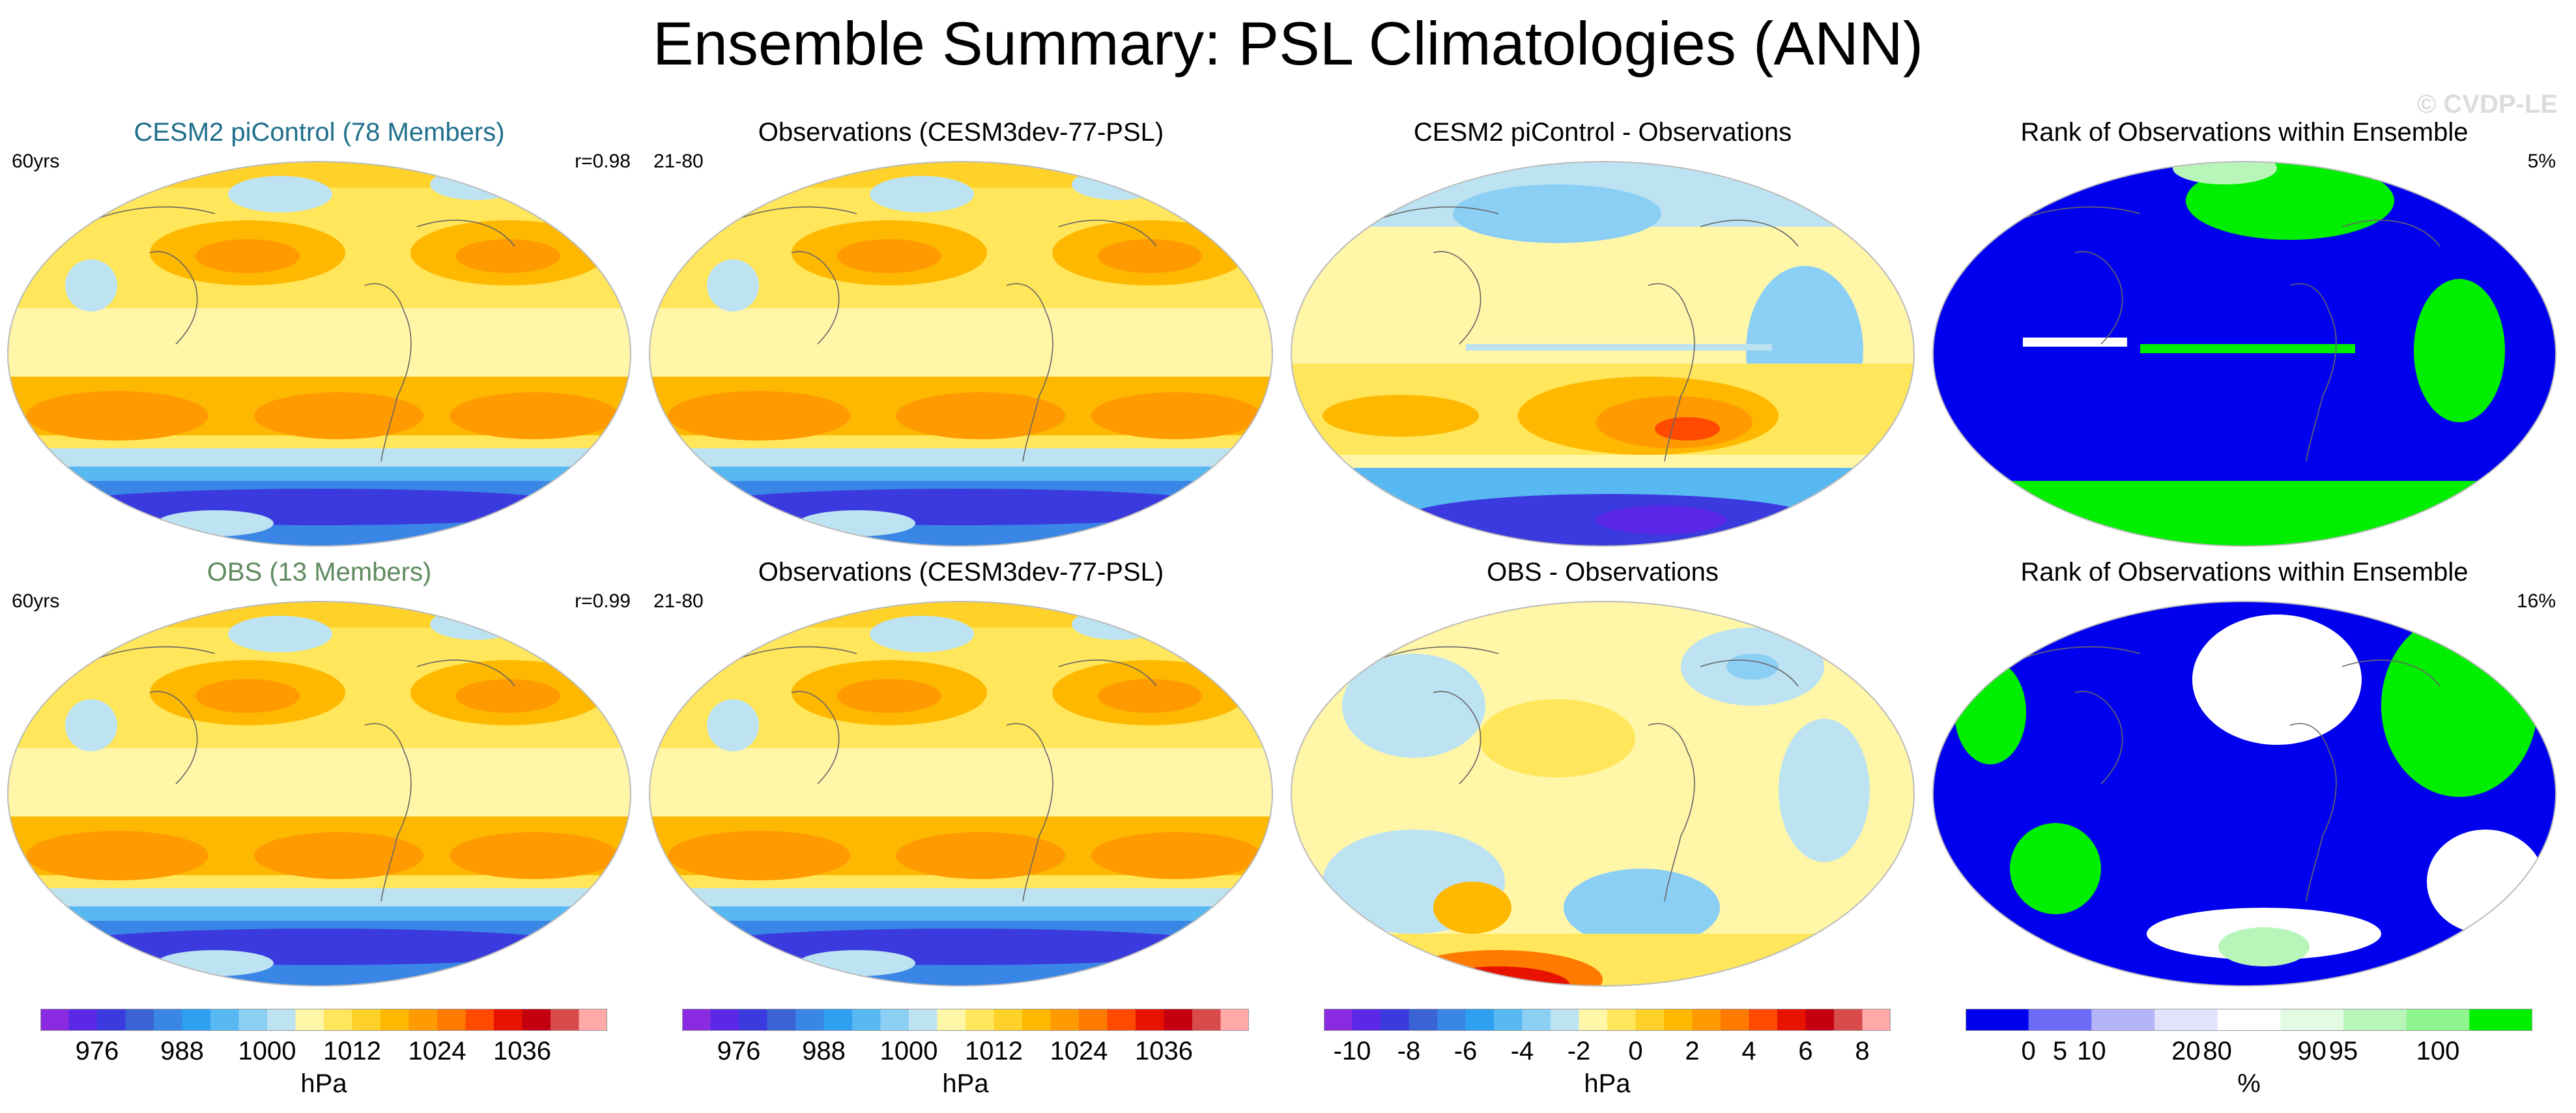  I want to click on watermark-text: © CVDP-LE, so click(2487, 104).